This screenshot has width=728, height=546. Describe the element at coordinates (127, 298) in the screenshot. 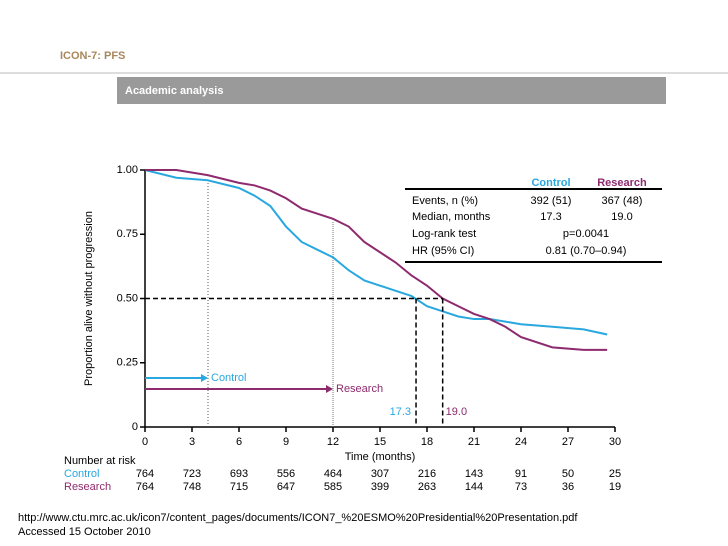

I see `y-tick-label: 0.50` at that location.